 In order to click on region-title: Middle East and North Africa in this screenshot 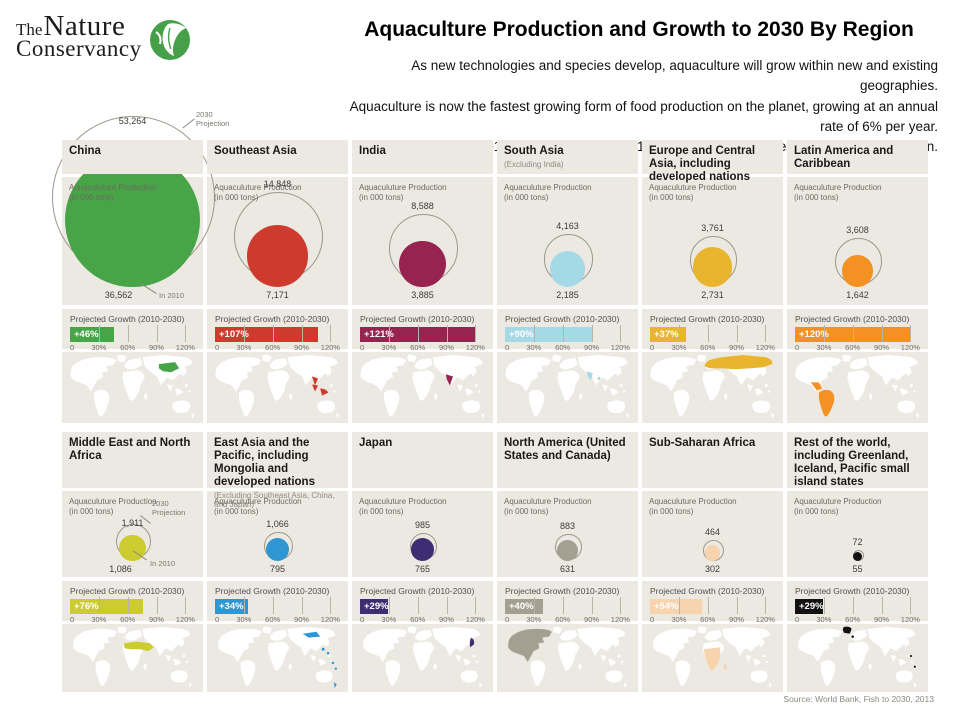, I will do `click(130, 449)`.